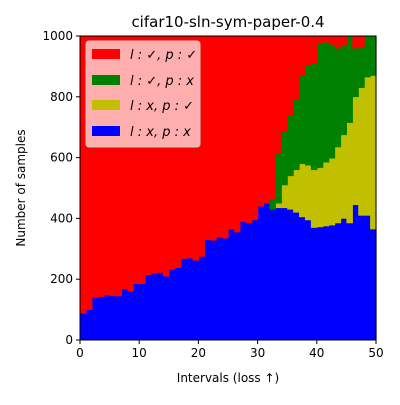 The image size is (400, 405). Describe the element at coordinates (257, 353) in the screenshot. I see `x-tick-label: 30` at that location.